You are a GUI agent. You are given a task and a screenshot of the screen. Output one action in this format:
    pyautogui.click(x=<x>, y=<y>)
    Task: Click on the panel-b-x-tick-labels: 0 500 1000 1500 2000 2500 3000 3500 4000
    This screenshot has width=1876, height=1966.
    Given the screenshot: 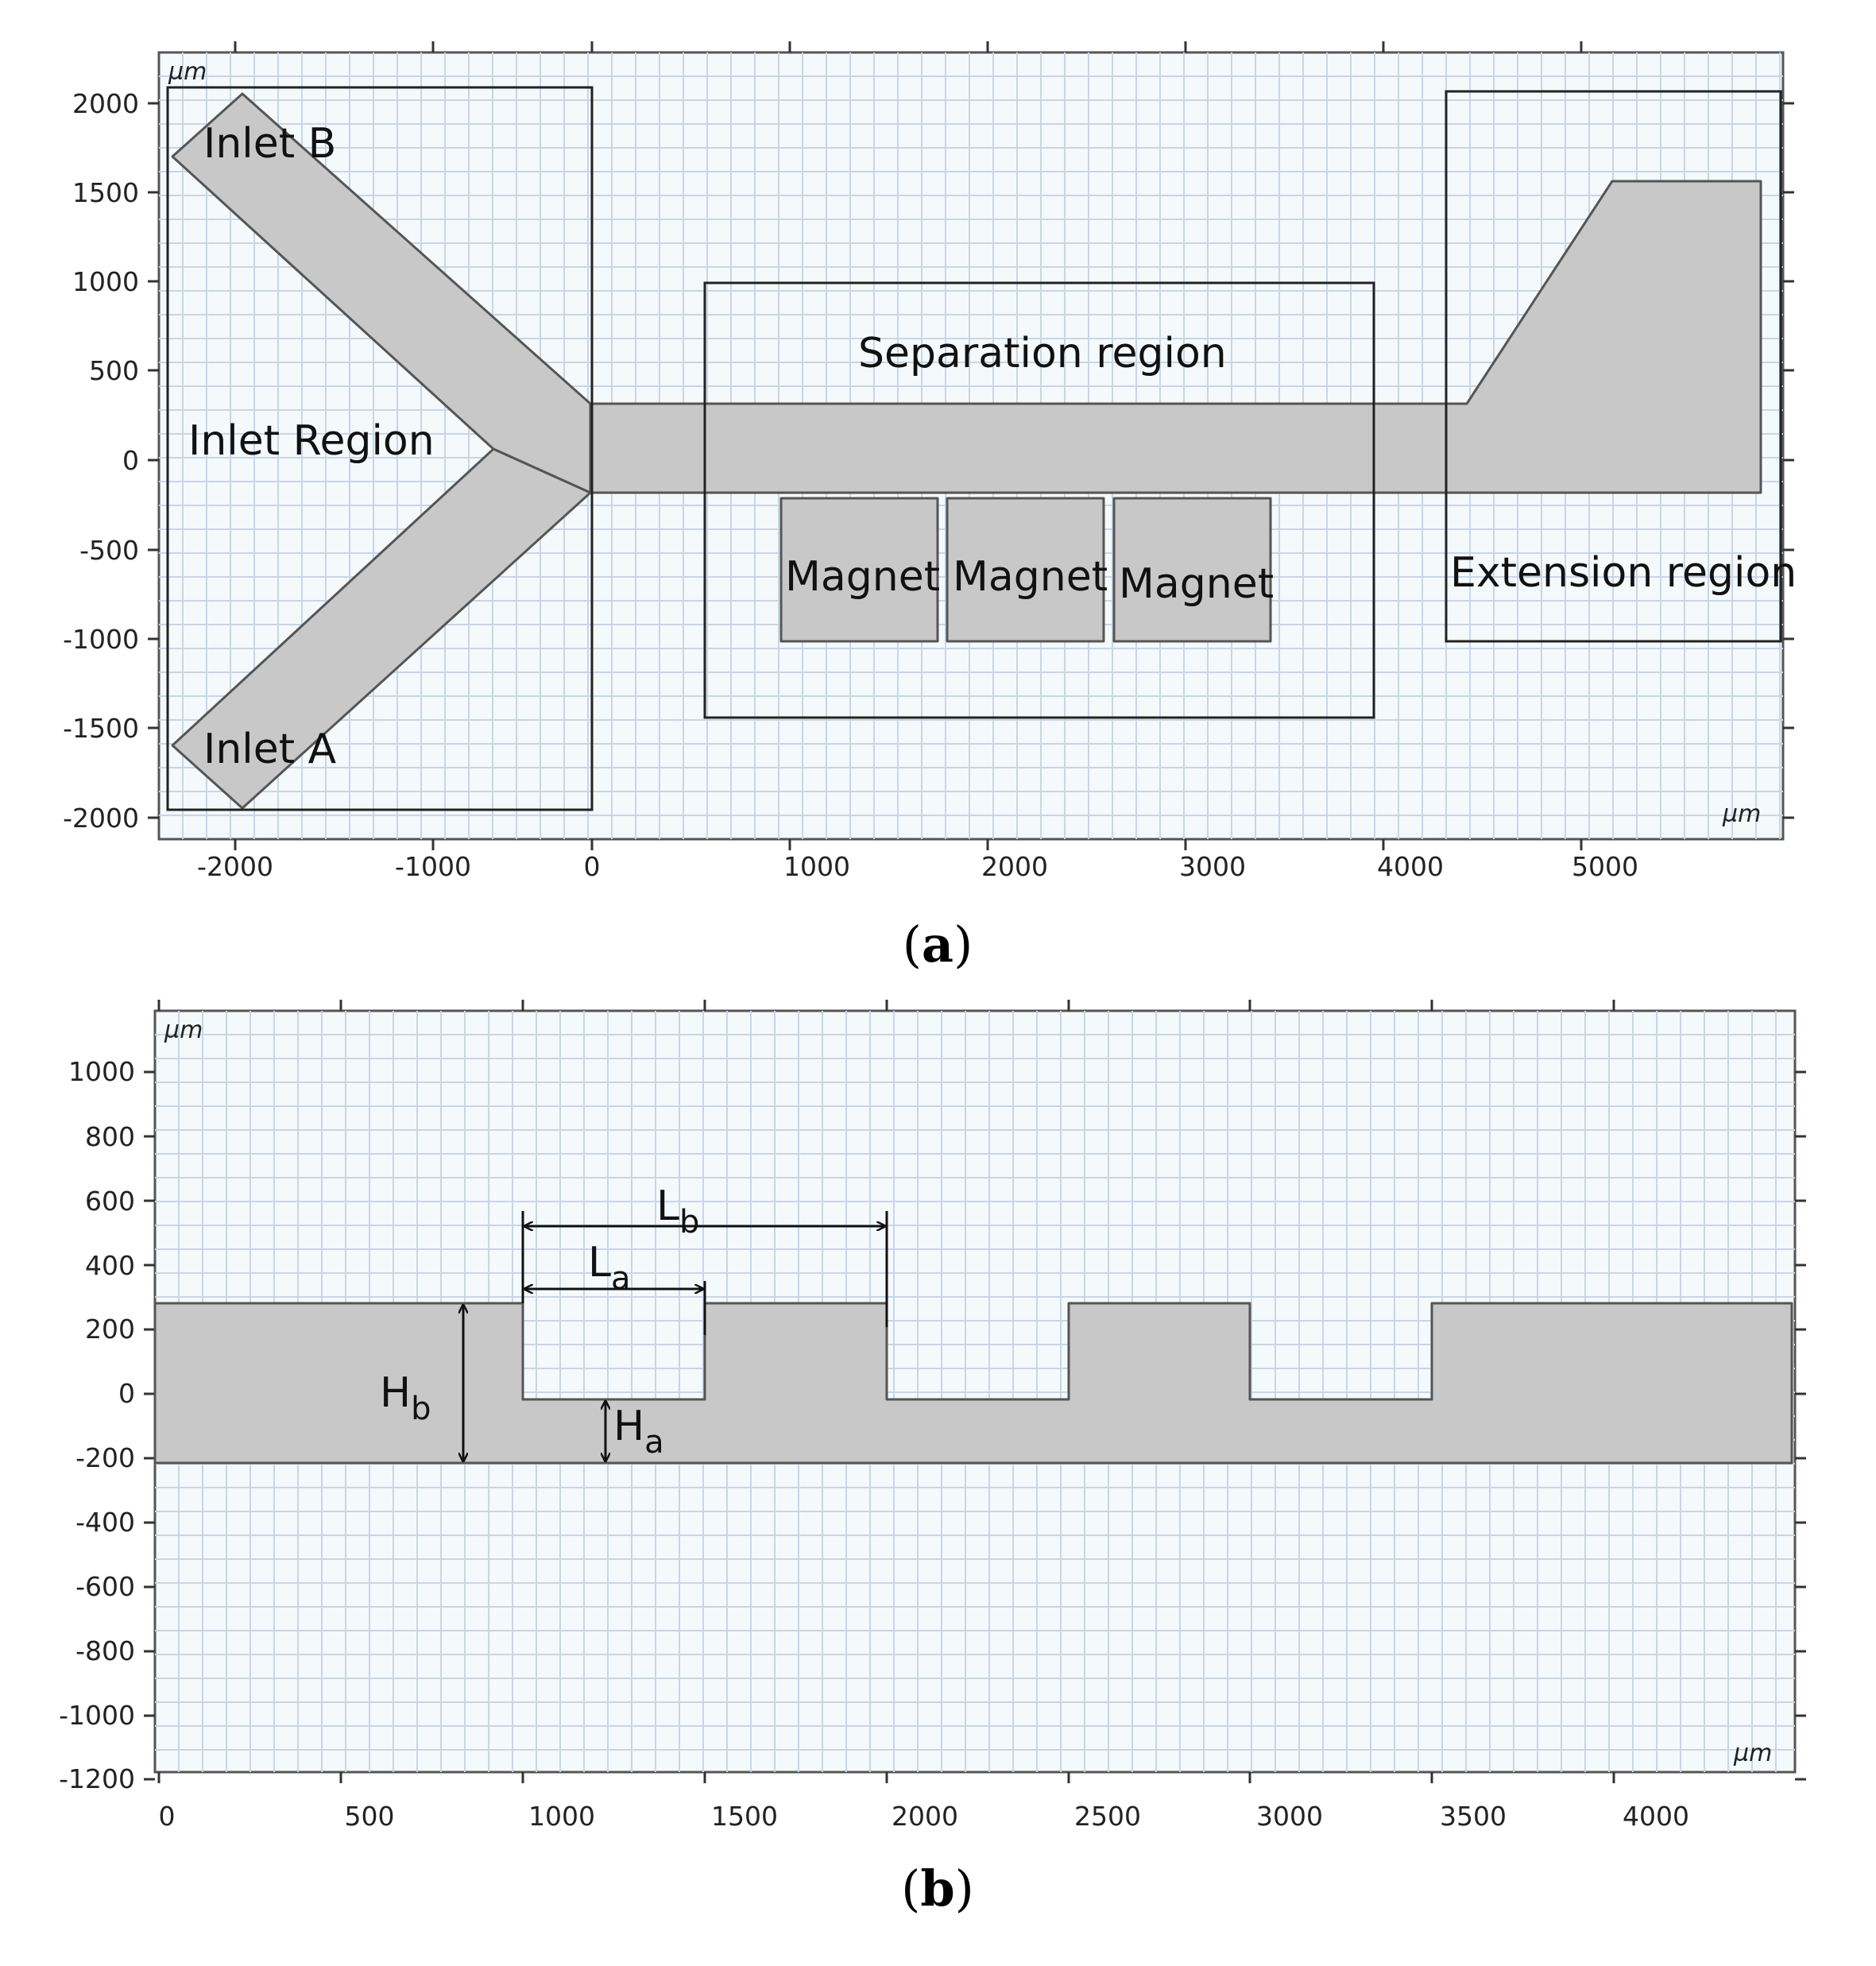 What is the action you would take?
    pyautogui.click(x=924, y=1816)
    